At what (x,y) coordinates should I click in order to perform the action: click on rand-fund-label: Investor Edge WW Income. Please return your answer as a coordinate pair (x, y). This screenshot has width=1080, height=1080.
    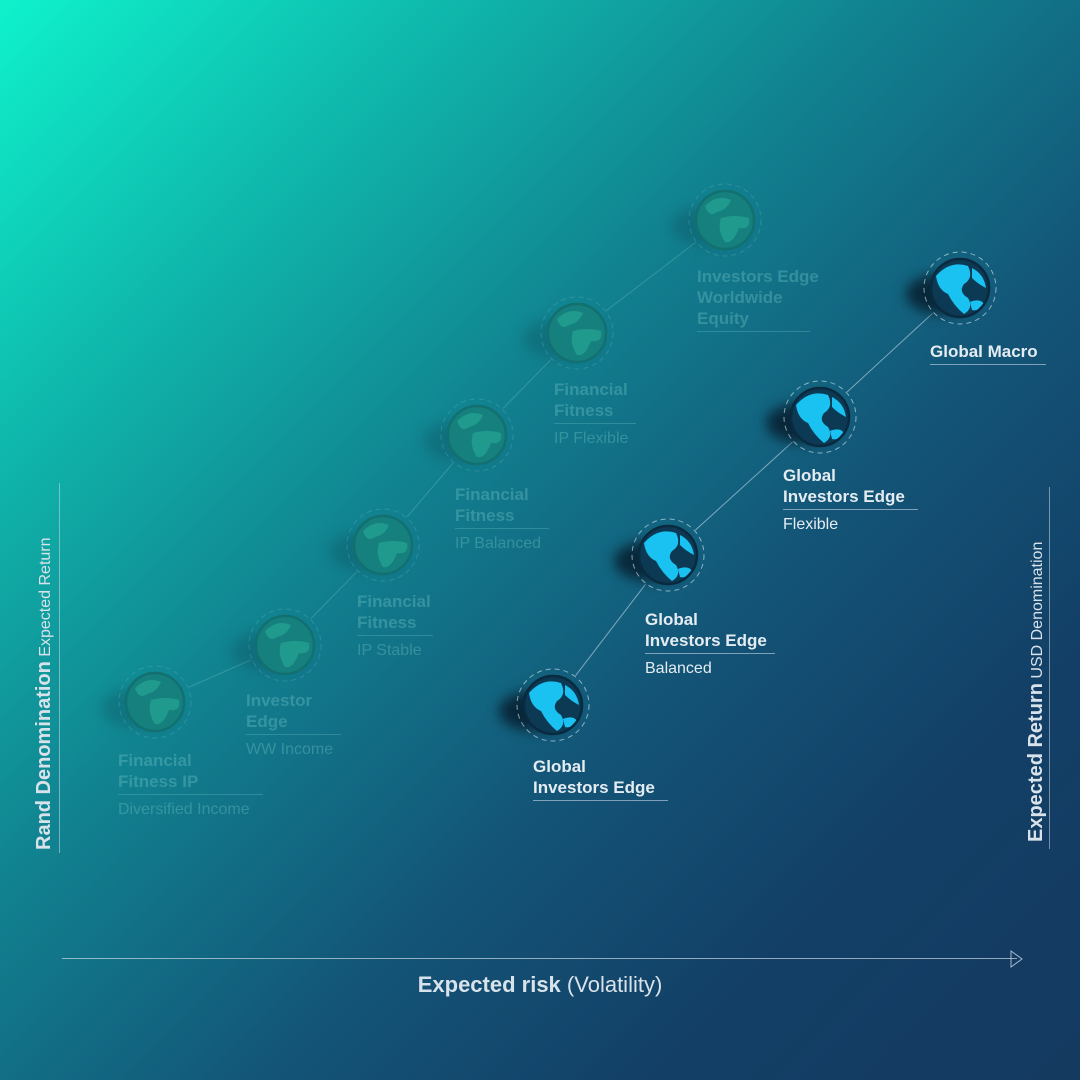
    Looking at the image, I should click on (293, 725).